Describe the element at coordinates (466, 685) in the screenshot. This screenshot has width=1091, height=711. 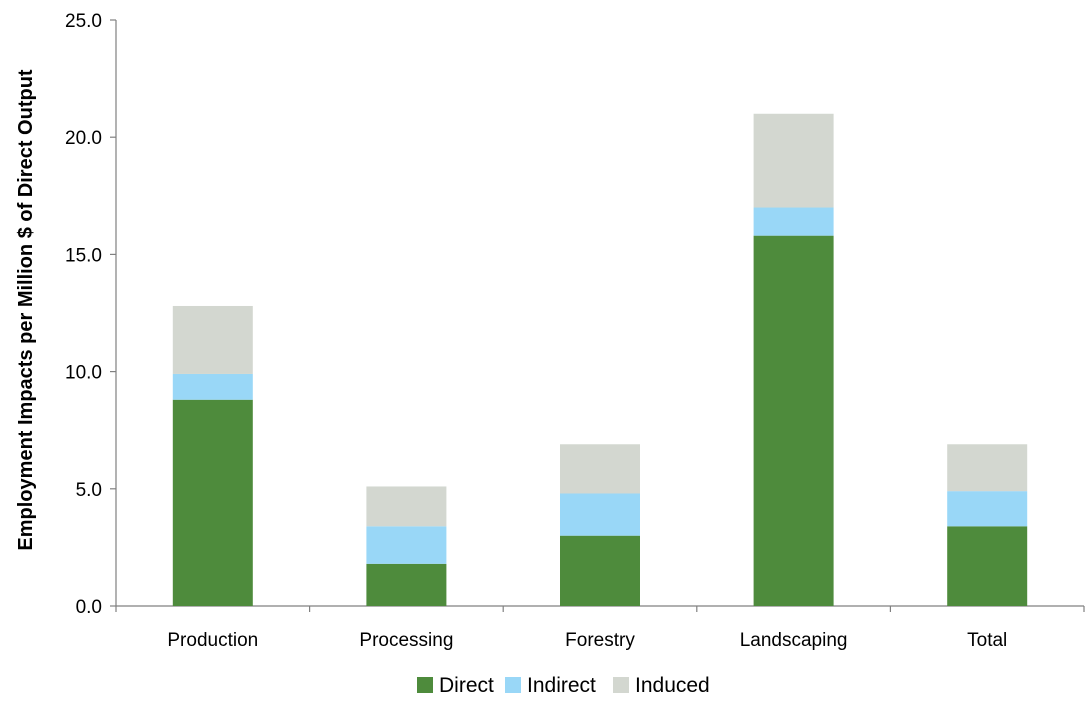
I see `legend-label-direct: Direct` at that location.